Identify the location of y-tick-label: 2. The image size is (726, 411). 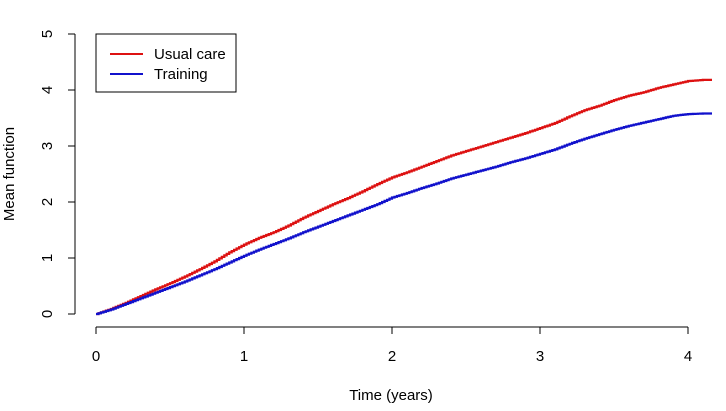
(47, 202).